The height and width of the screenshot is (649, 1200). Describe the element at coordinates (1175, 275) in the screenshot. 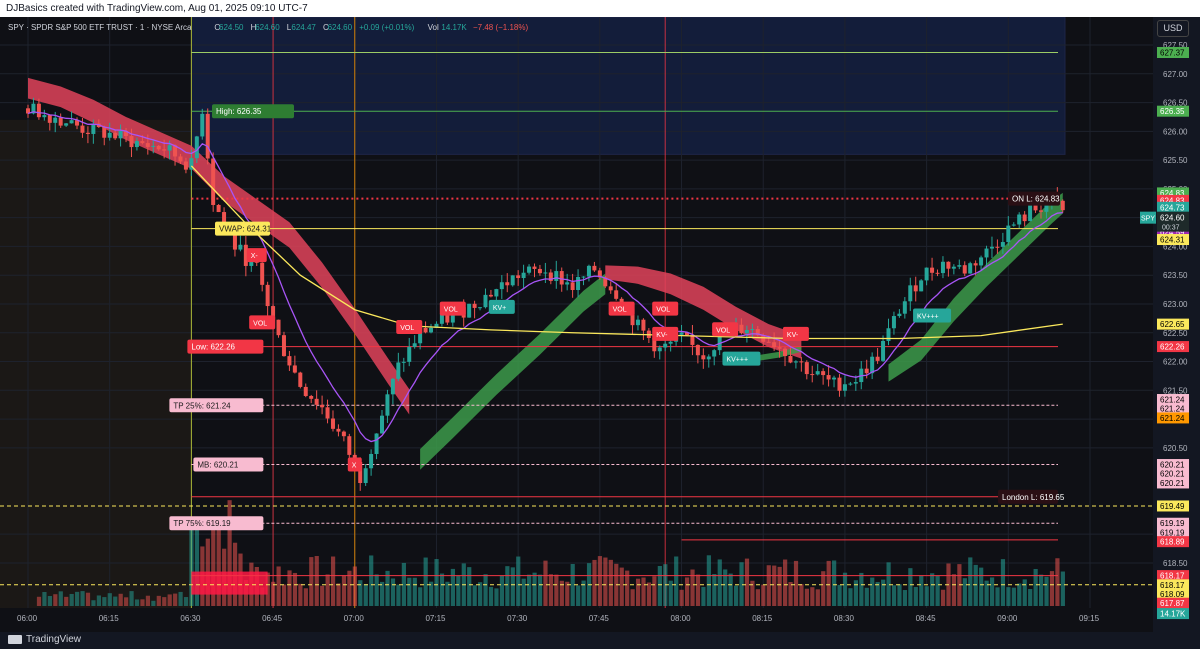

I see `price-tick: 623.50` at that location.